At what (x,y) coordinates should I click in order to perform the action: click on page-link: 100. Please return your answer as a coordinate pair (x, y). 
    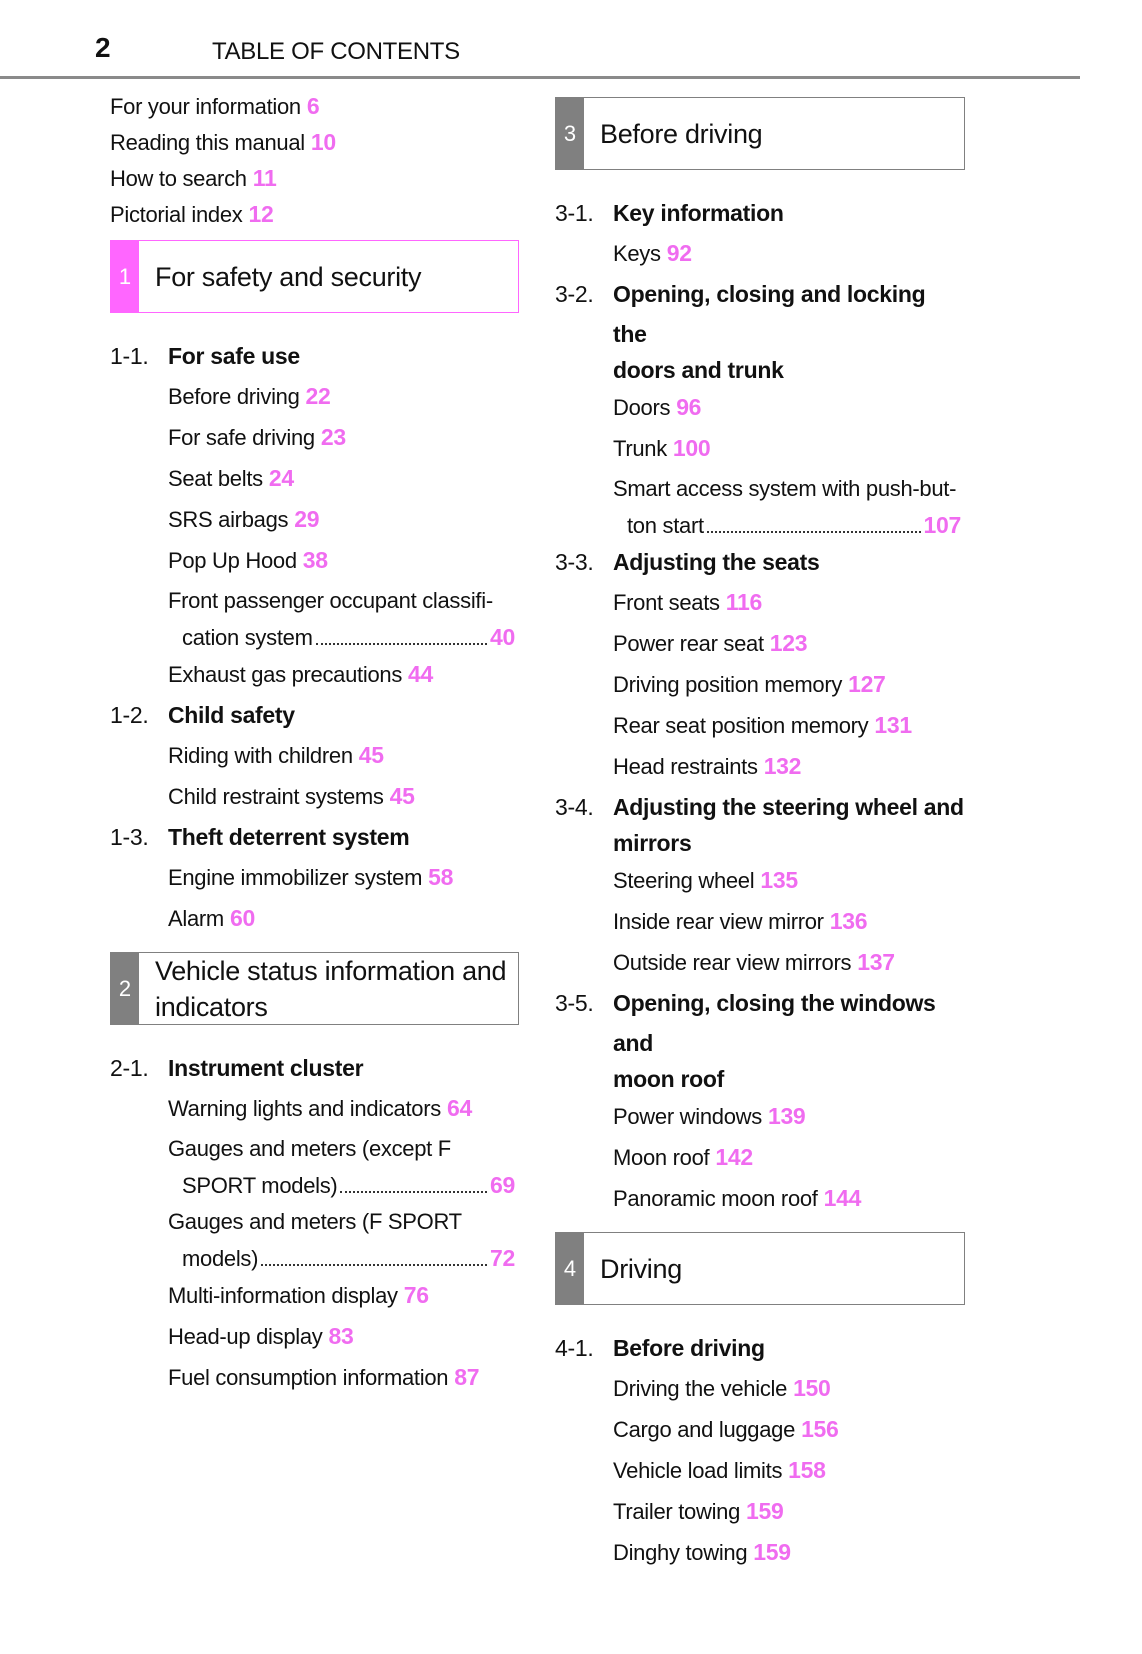
    Looking at the image, I should click on (691, 448).